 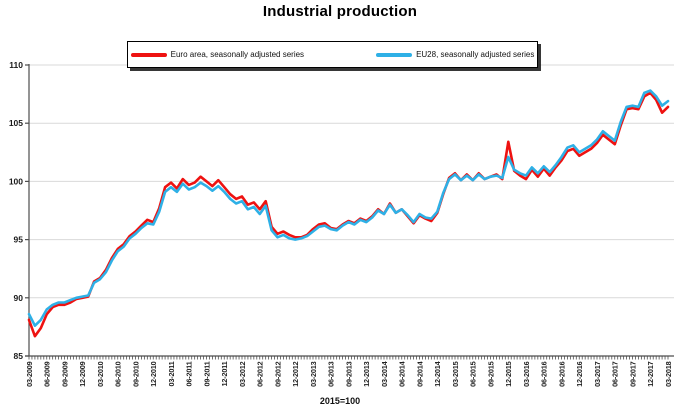 What do you see at coordinates (135, 374) in the screenshot?
I see `svg-text: 09-2010` at bounding box center [135, 374].